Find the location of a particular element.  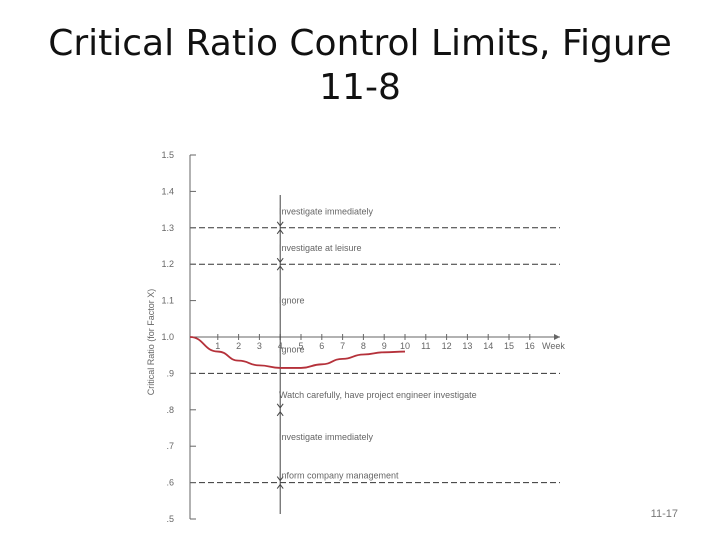

x-axis-arrow is located at coordinates (557, 337).